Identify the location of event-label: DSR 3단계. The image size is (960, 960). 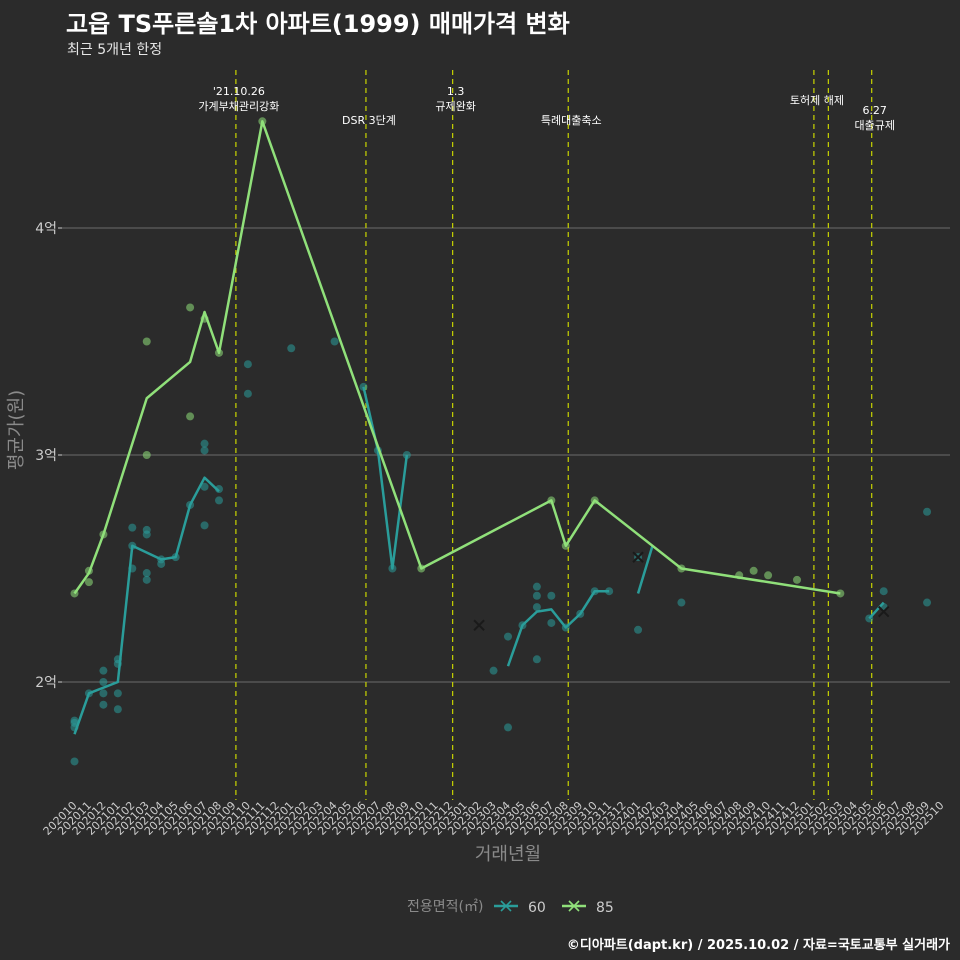
(369, 120).